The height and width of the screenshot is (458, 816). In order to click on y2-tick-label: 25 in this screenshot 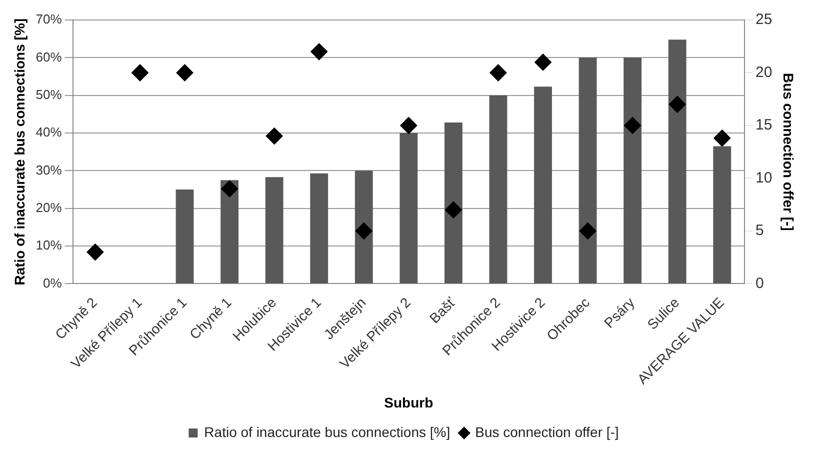, I will do `click(764, 19)`.